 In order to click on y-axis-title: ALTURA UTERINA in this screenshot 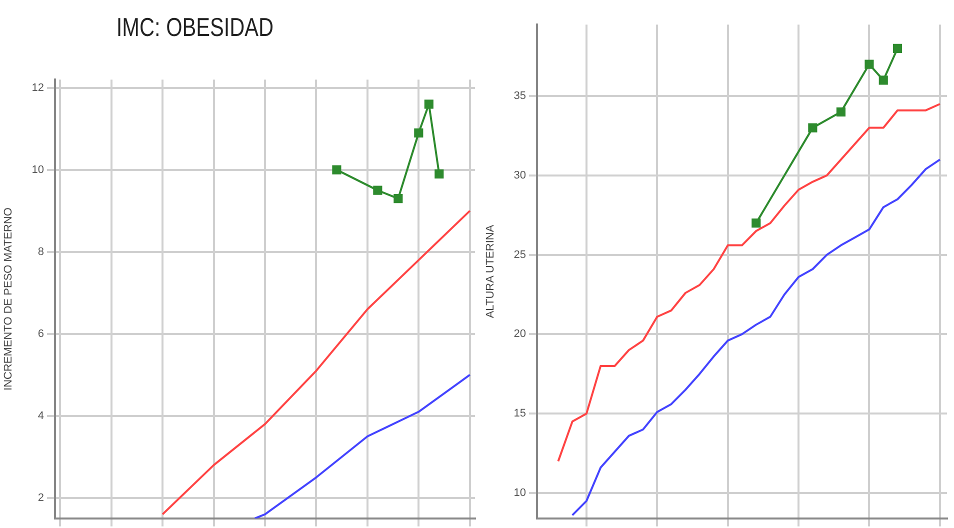, I will do `click(490, 271)`.